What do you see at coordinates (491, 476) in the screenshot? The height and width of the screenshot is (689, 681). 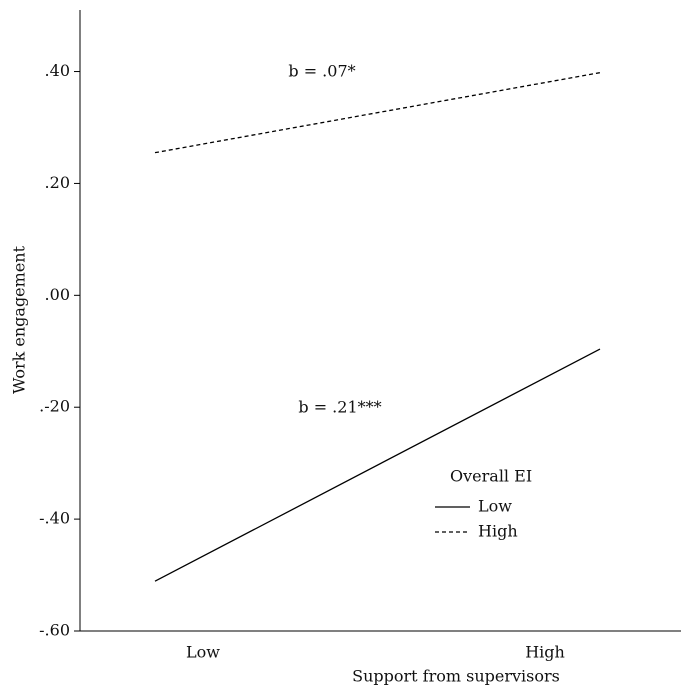 I see `legend-title: Overall EI` at bounding box center [491, 476].